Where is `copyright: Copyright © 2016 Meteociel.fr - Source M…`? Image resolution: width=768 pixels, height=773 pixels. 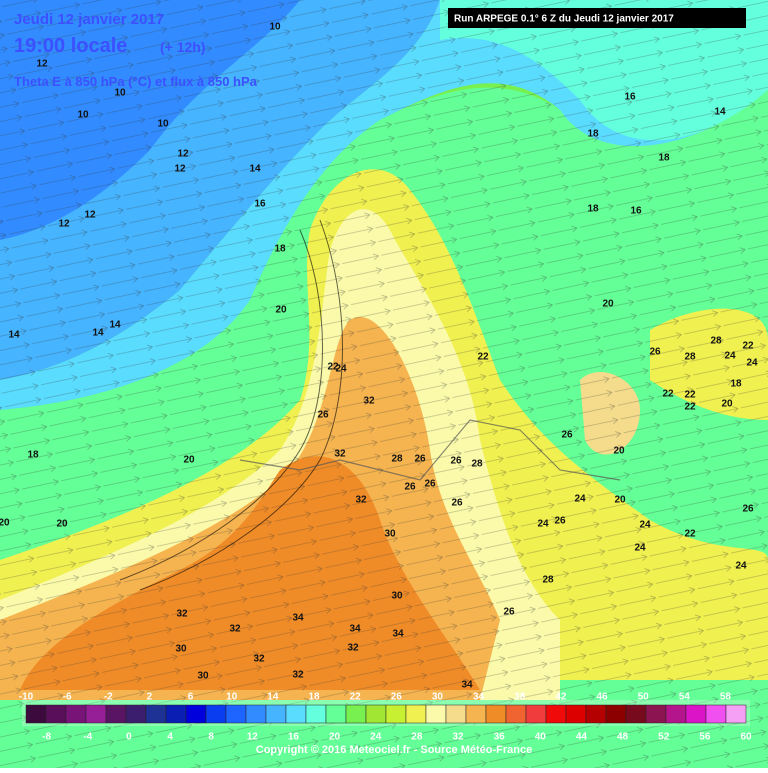
copyright: Copyright © 2016 Meteociel.fr - Source M… is located at coordinates (394, 750).